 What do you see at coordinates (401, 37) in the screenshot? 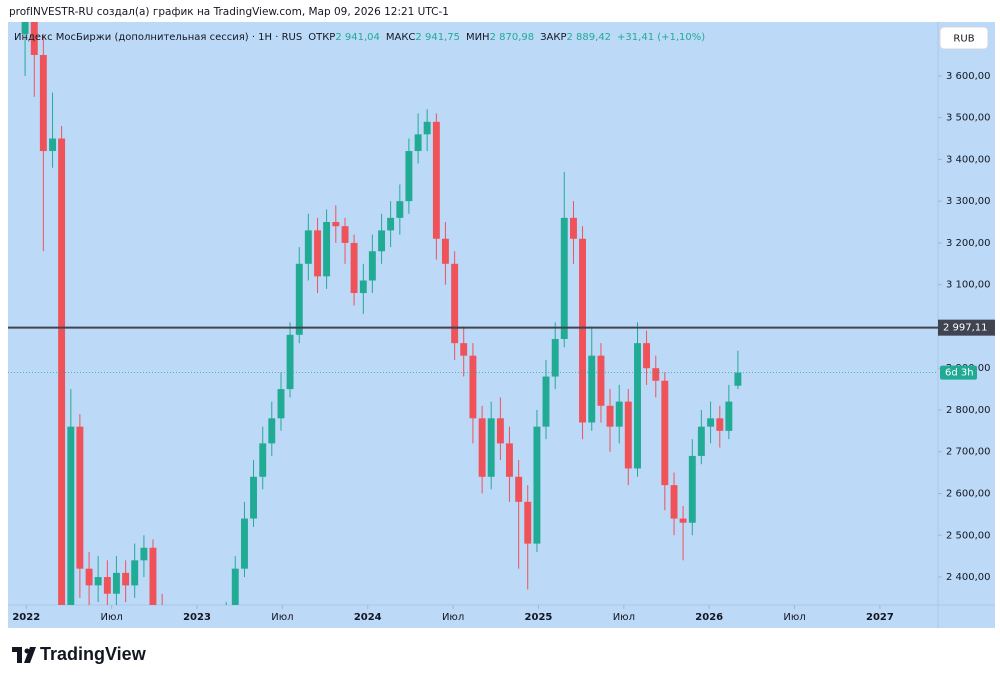
I see `legend-label: МАКС` at bounding box center [401, 37].